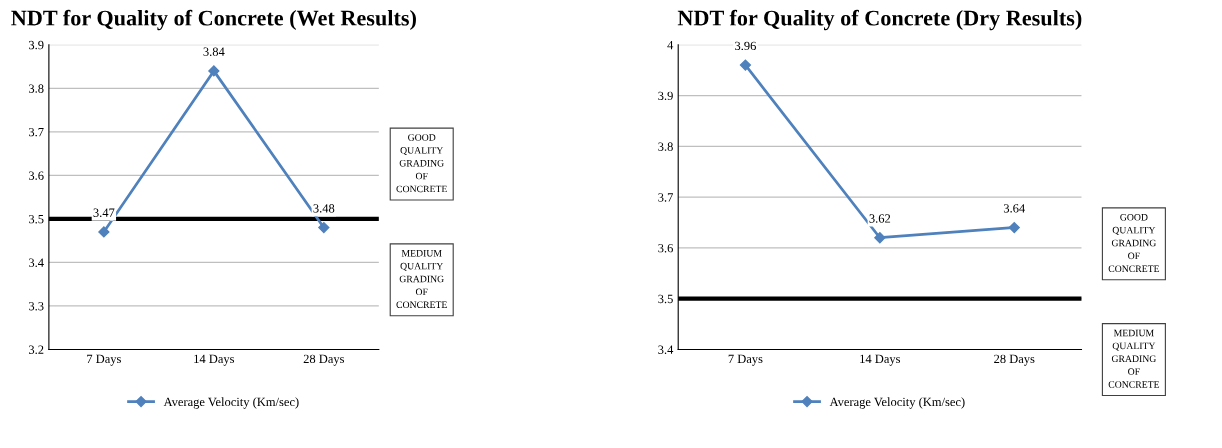  Describe the element at coordinates (214, 51) in the screenshot. I see `data-label: 3.84` at that location.